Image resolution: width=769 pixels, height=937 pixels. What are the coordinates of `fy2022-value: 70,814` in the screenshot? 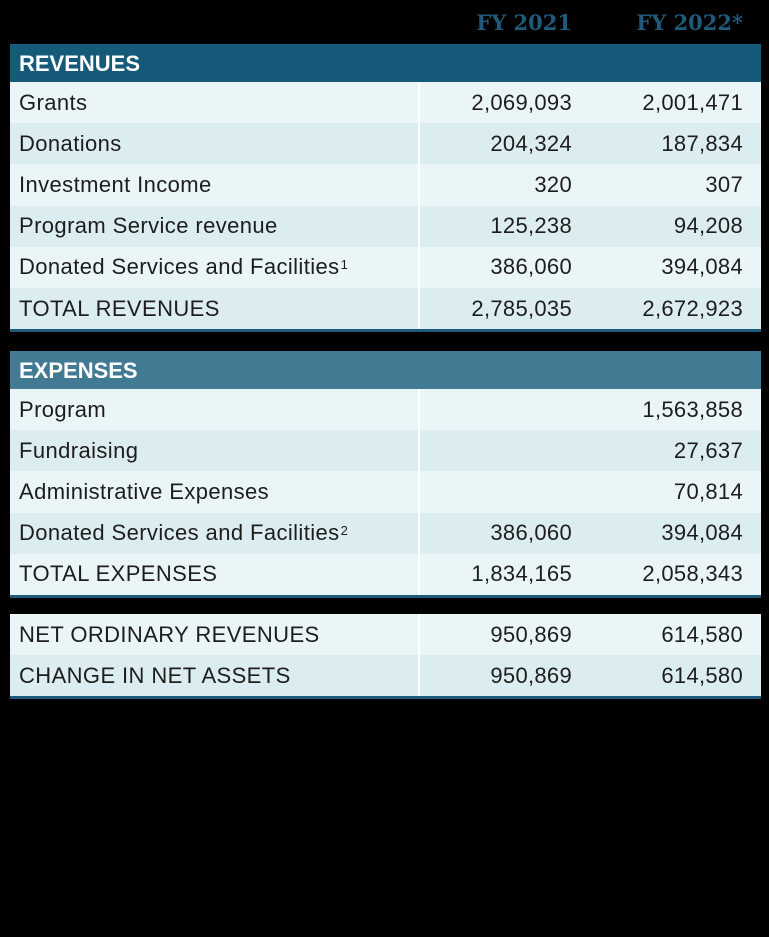 It's located at (708, 491).